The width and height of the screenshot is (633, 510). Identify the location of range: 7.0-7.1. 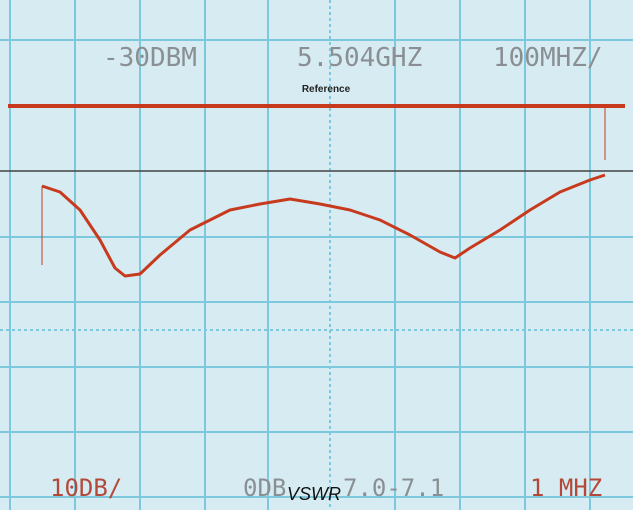
(393, 488).